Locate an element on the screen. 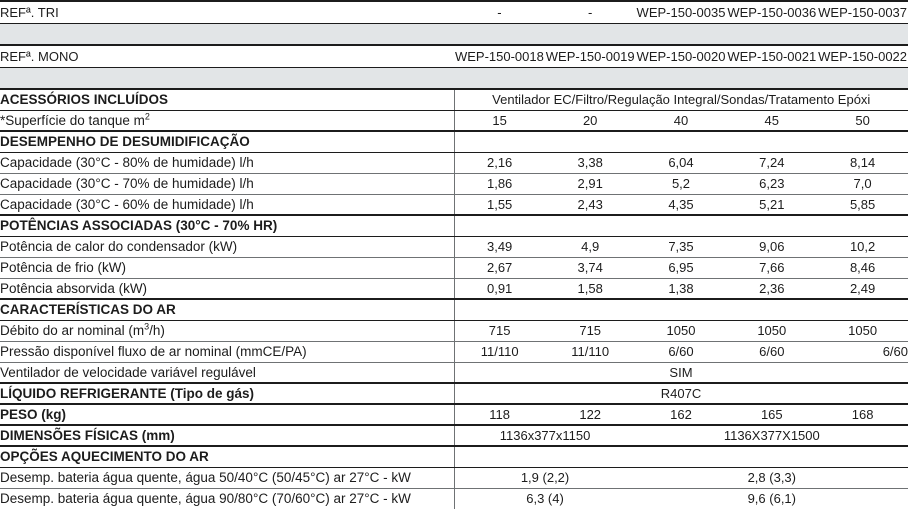  section-value-dehumidification is located at coordinates (681, 141).